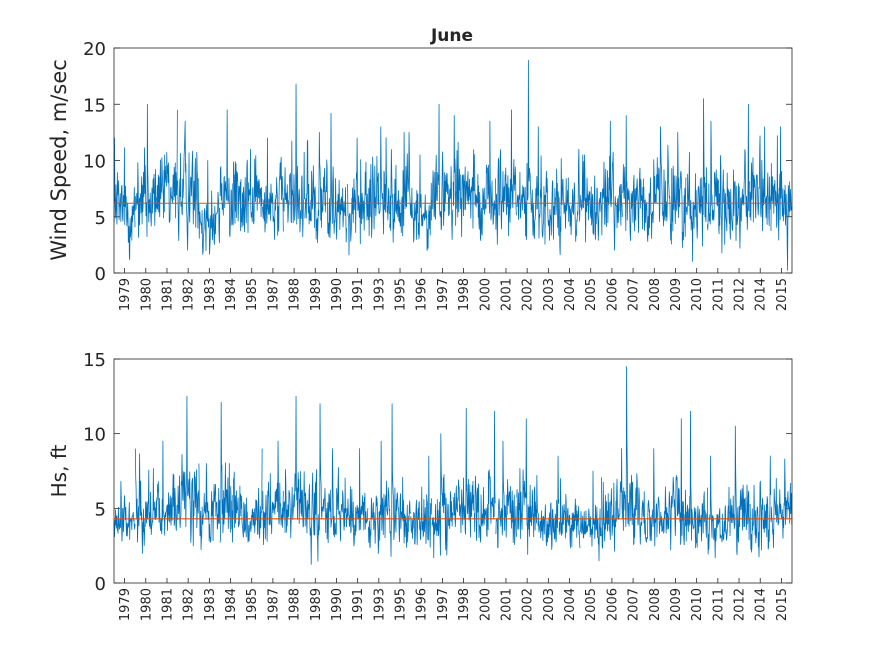 This screenshot has width=875, height=656. I want to click on x-tick-label: 1988, so click(295, 604).